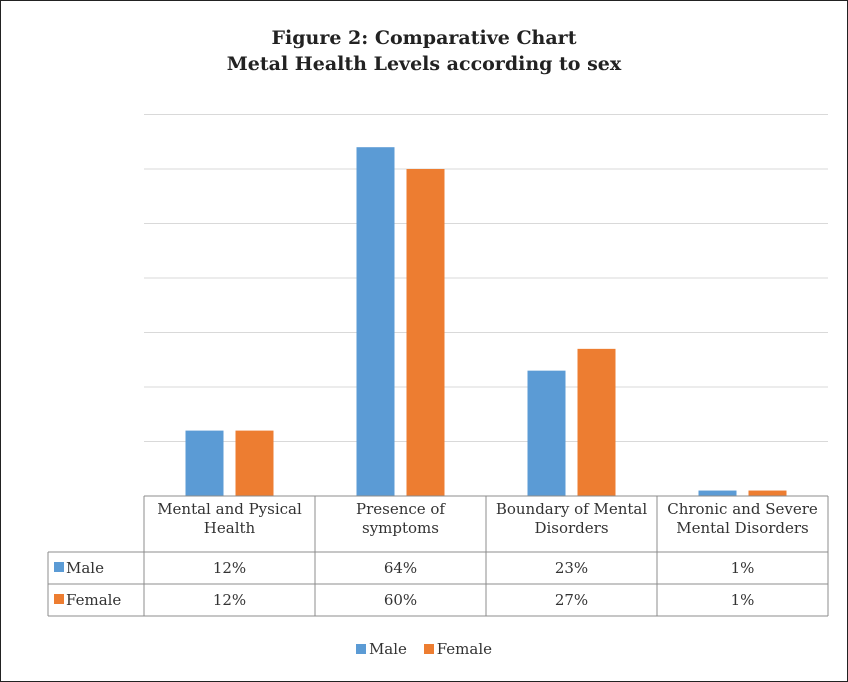 This screenshot has height=682, width=848. Describe the element at coordinates (387, 649) in the screenshot. I see `legend-label-male: Male` at that location.